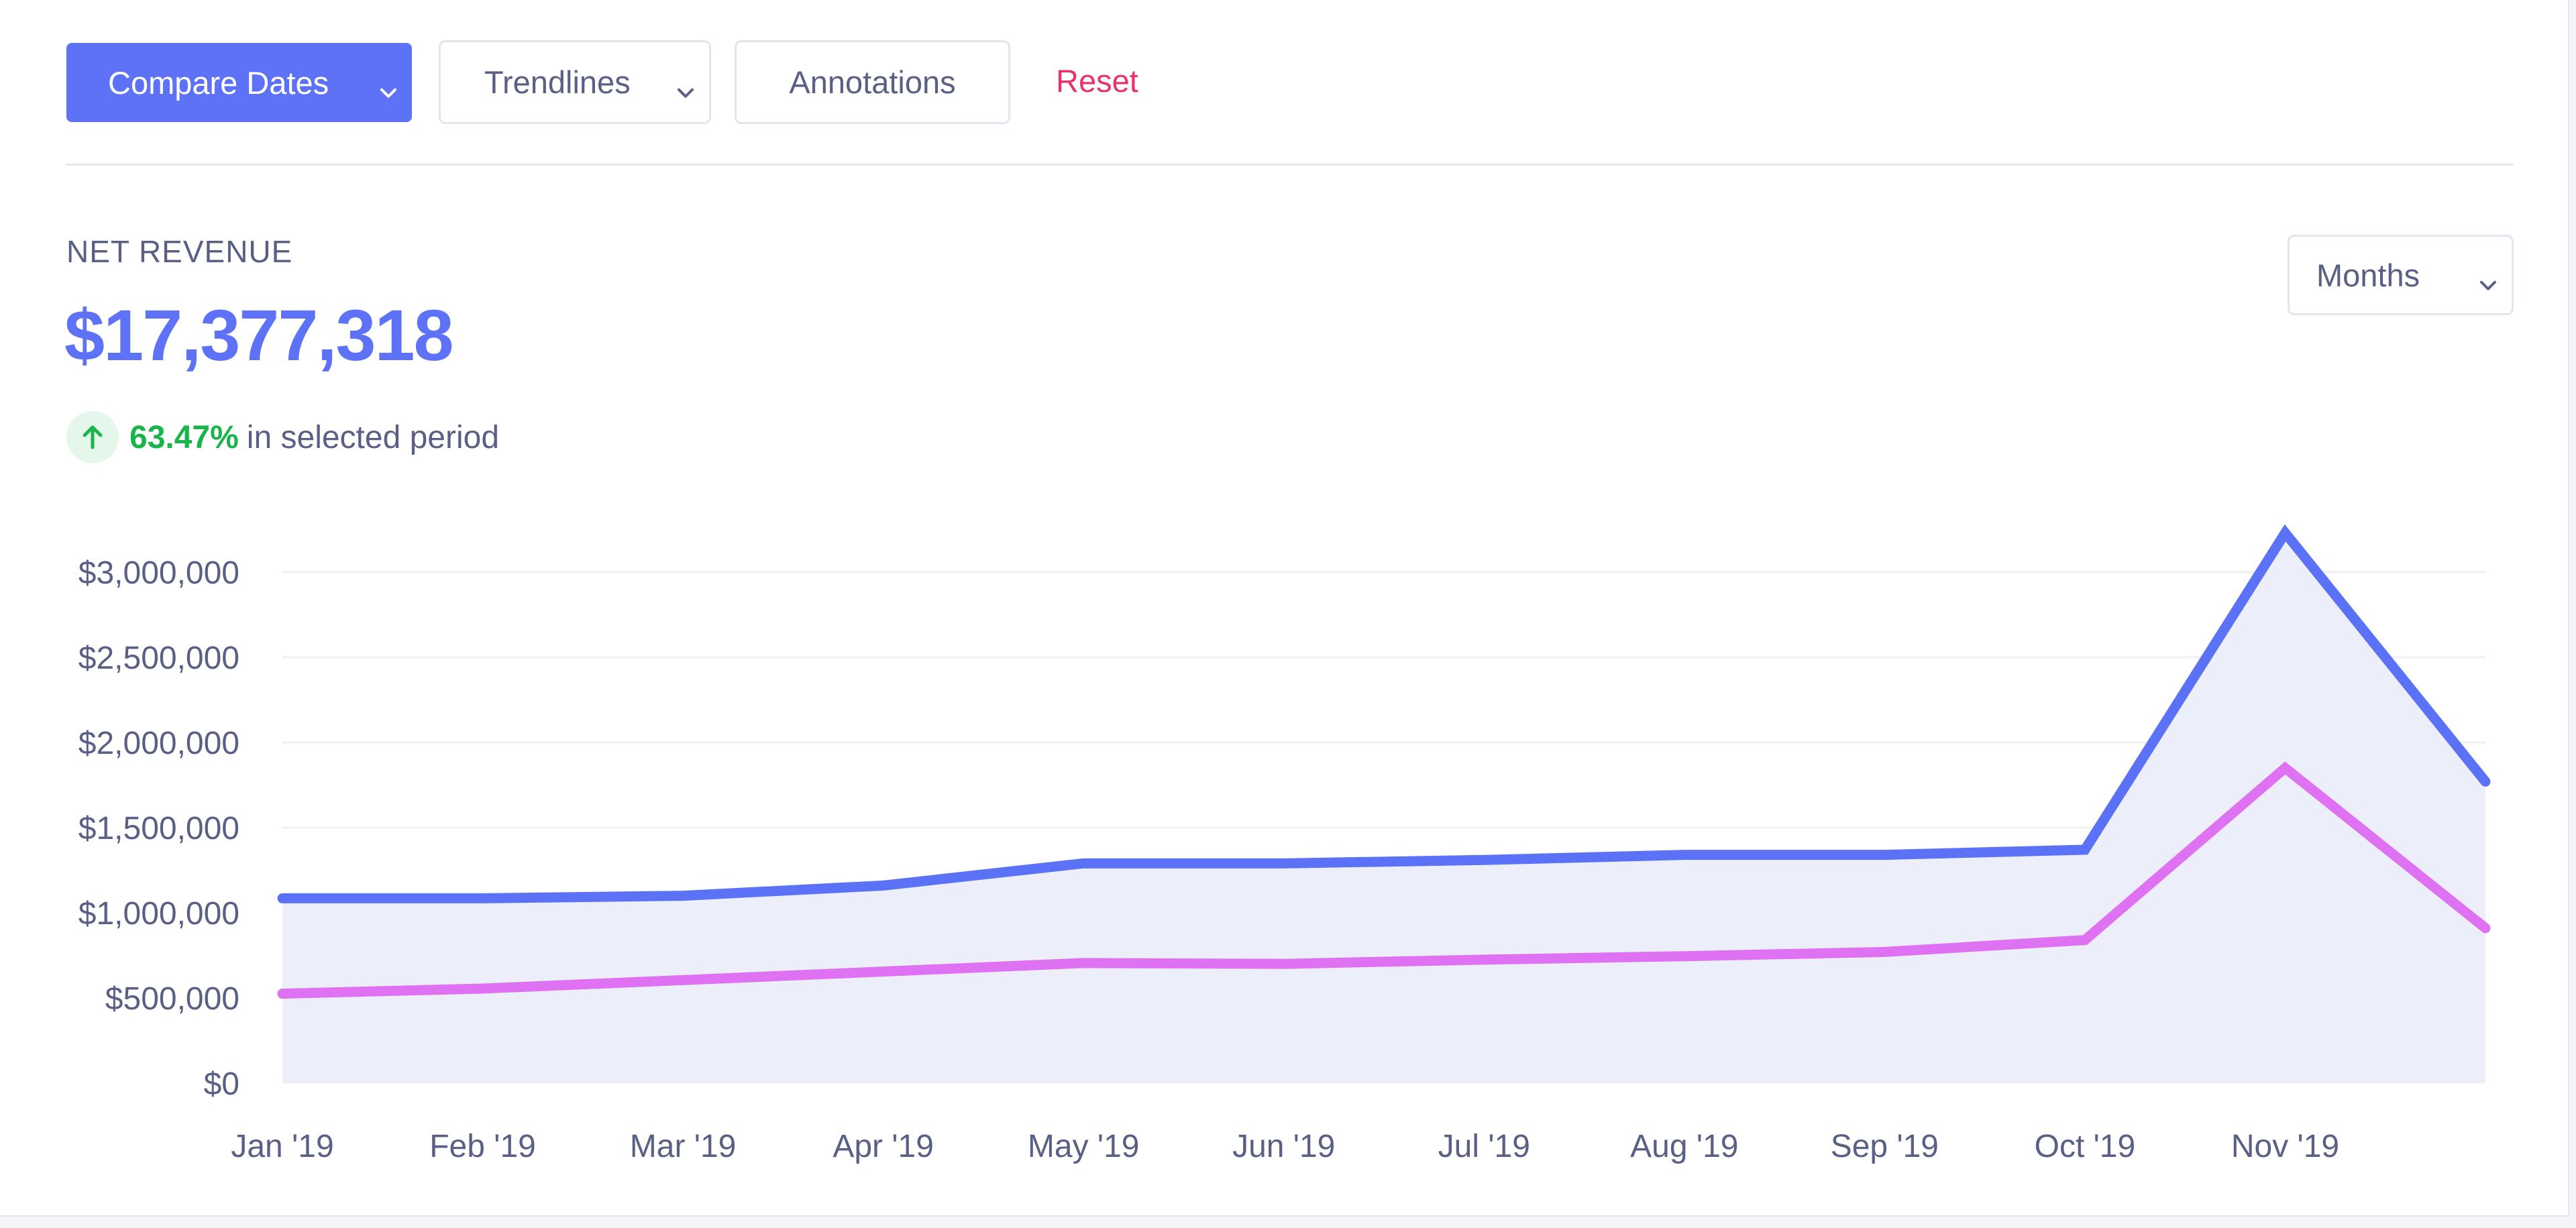 This screenshot has height=1228, width=2576. Describe the element at coordinates (482, 1146) in the screenshot. I see `x-tick-label: Feb '19` at that location.